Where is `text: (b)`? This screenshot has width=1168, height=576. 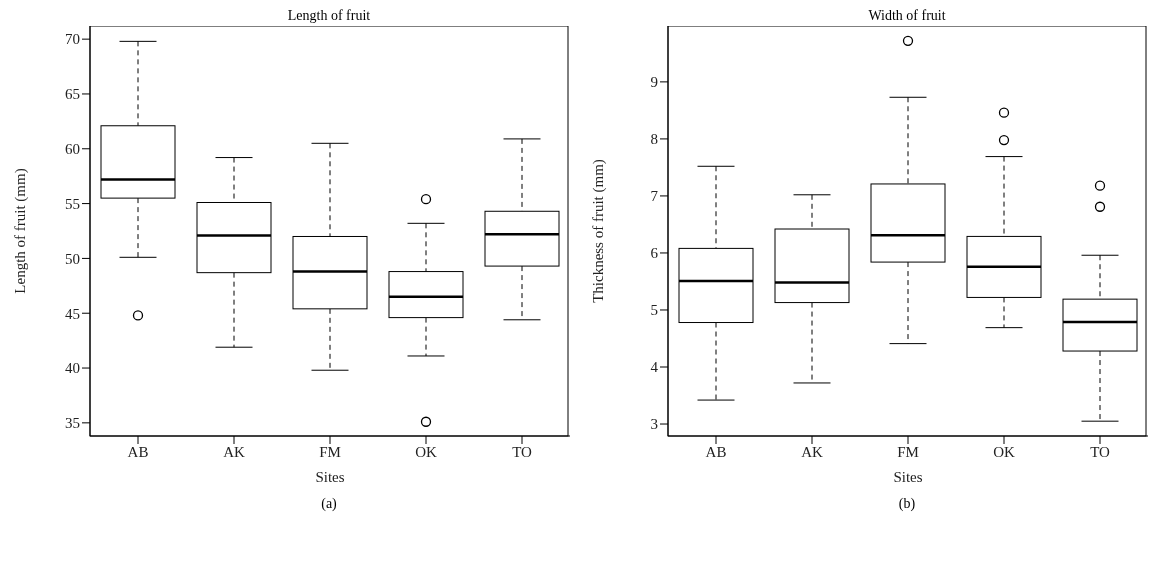 text: (b) is located at coordinates (907, 504).